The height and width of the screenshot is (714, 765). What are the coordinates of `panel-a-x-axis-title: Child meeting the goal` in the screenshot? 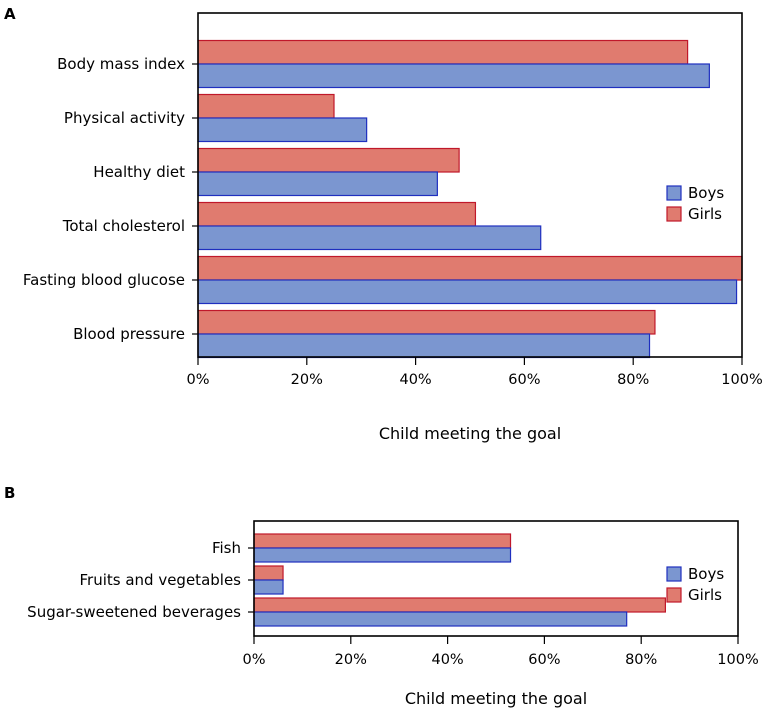 It's located at (470, 433).